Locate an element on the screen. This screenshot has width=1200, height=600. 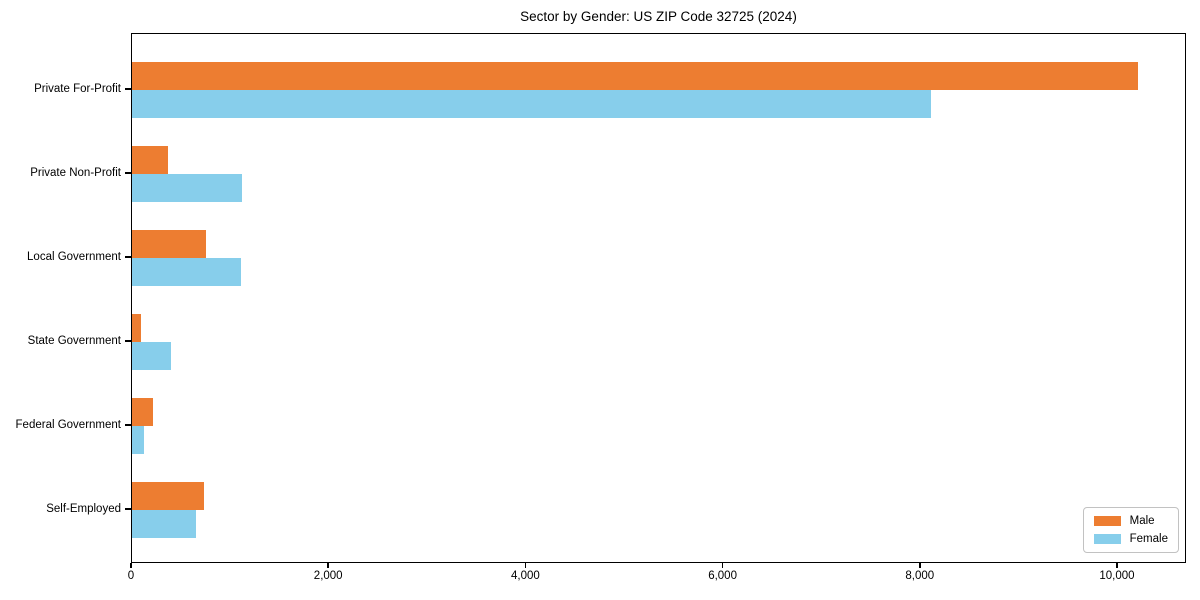
legend-swatch-male is located at coordinates (1107, 521).